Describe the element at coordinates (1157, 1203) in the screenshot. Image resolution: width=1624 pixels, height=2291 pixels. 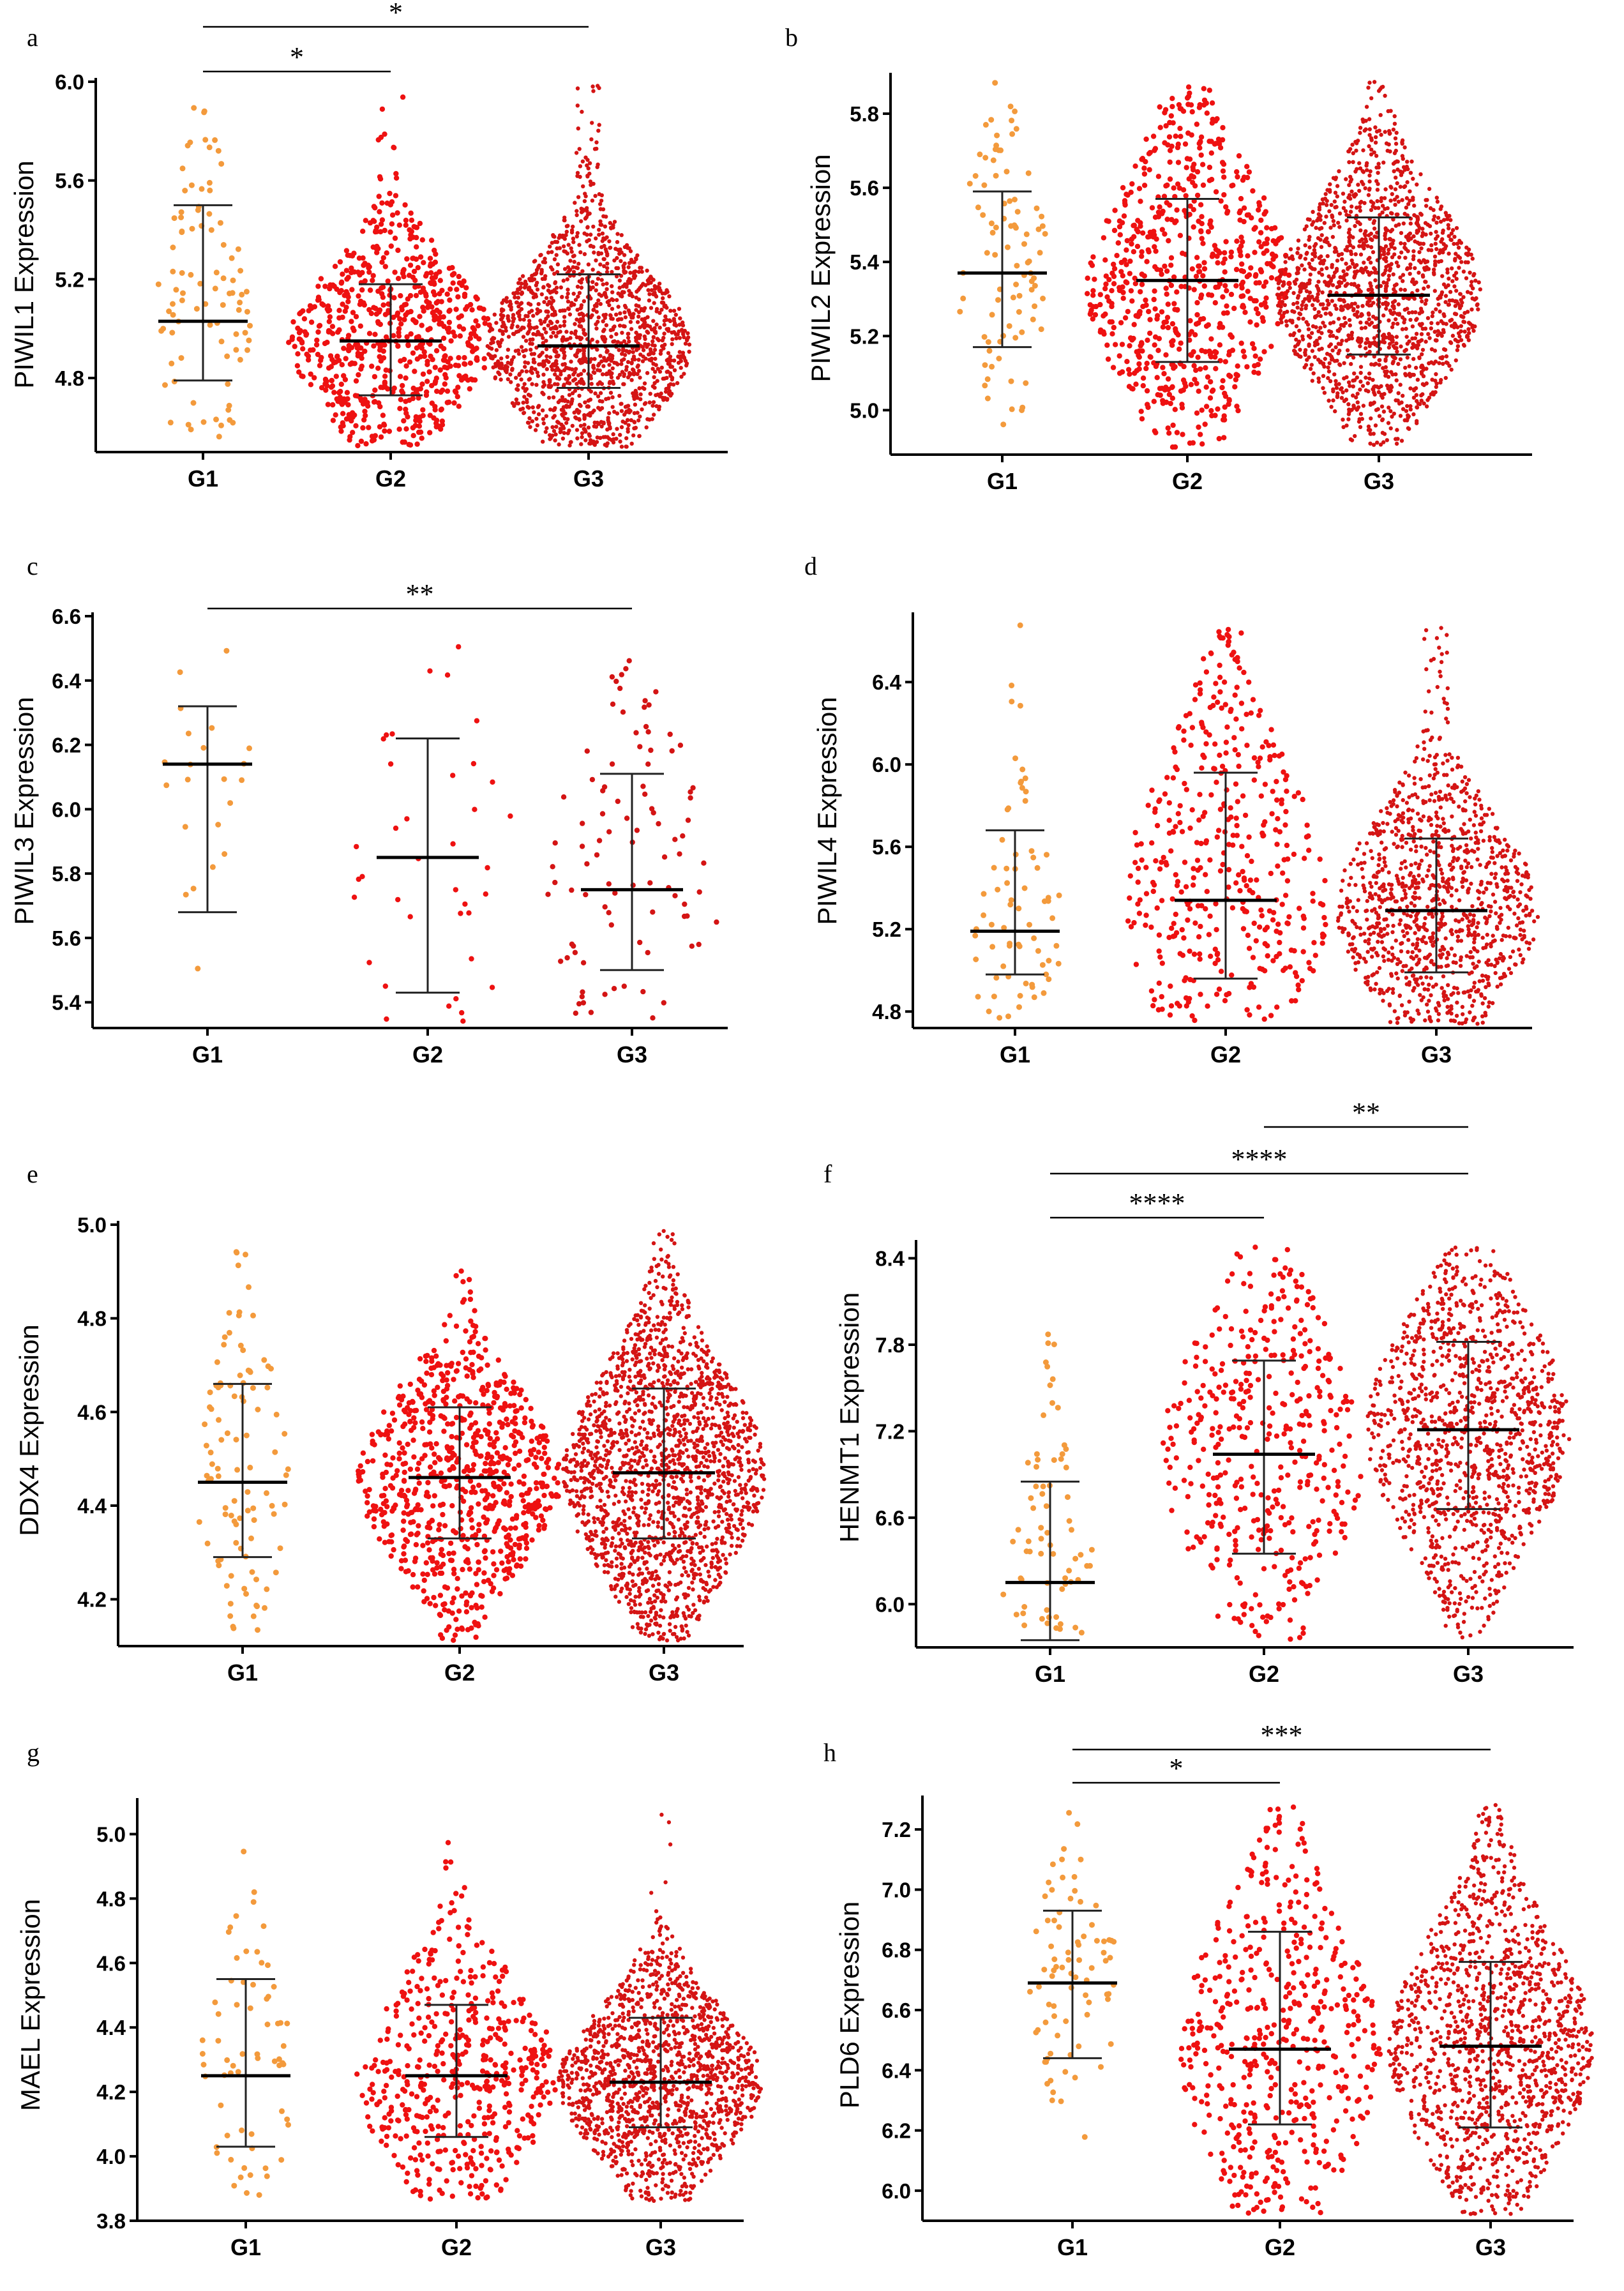
I see `significance-label-f-0: ****` at that location.